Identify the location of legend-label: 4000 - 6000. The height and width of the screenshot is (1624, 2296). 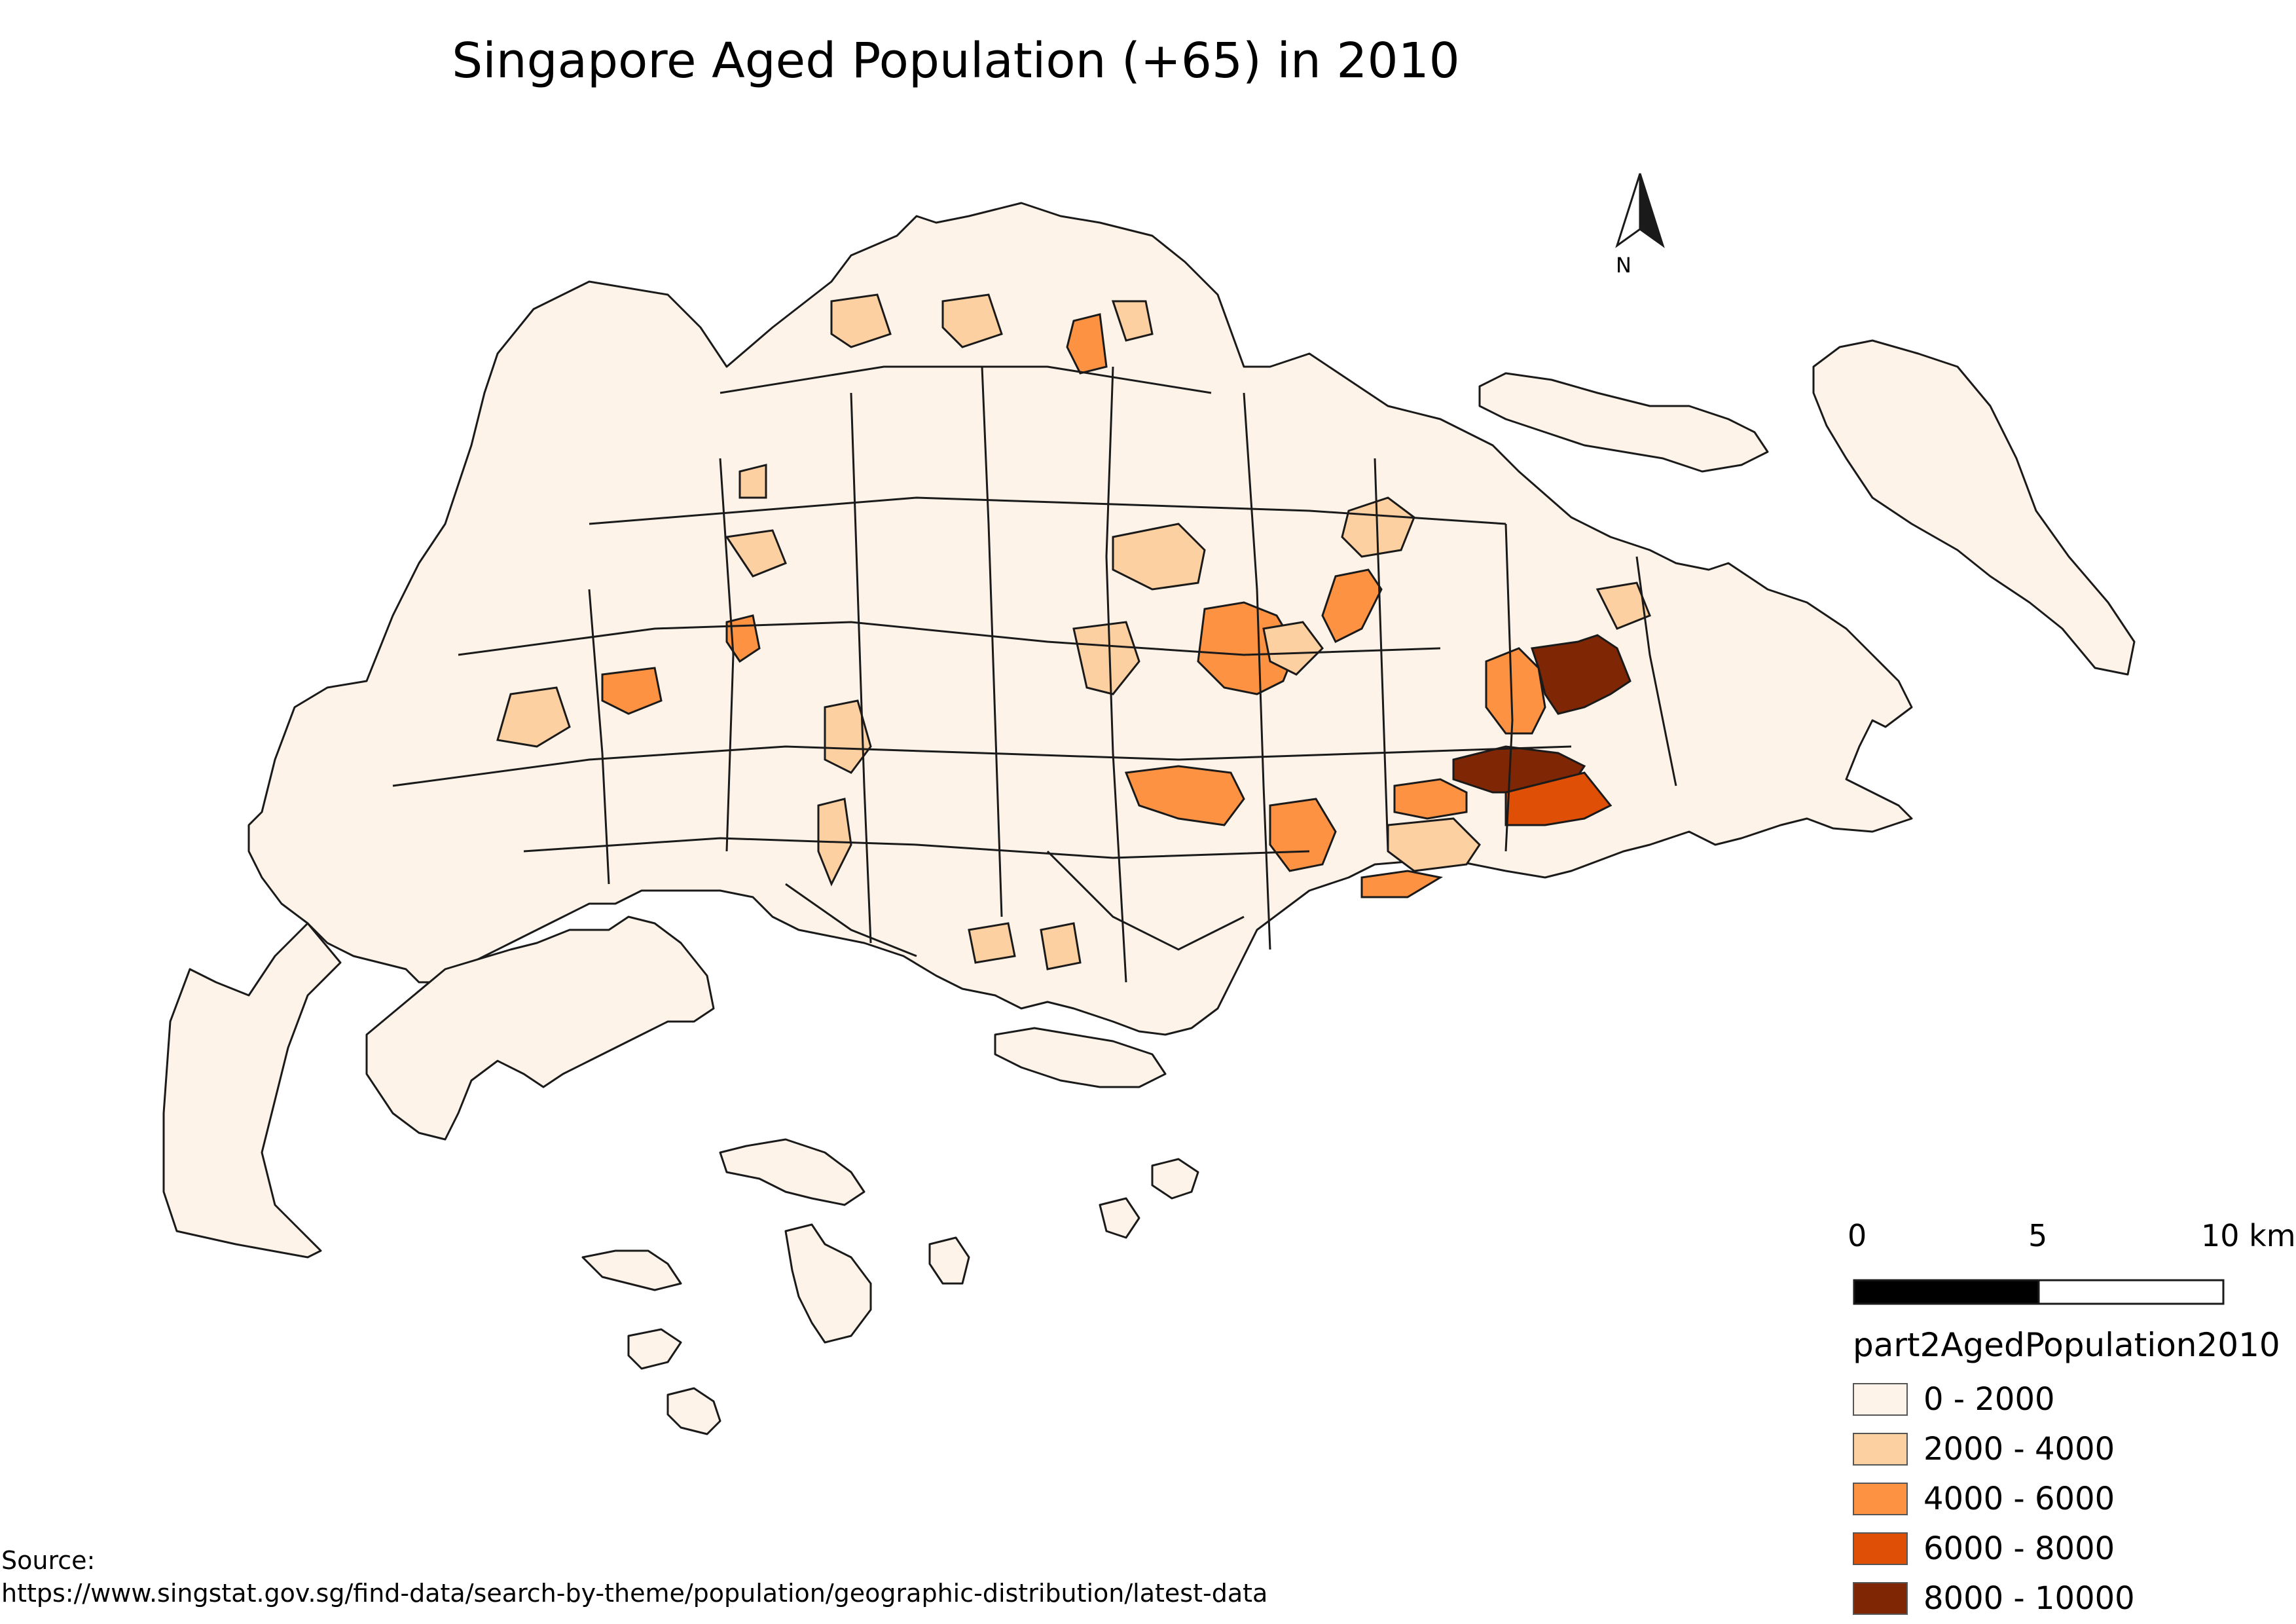
(2019, 1499).